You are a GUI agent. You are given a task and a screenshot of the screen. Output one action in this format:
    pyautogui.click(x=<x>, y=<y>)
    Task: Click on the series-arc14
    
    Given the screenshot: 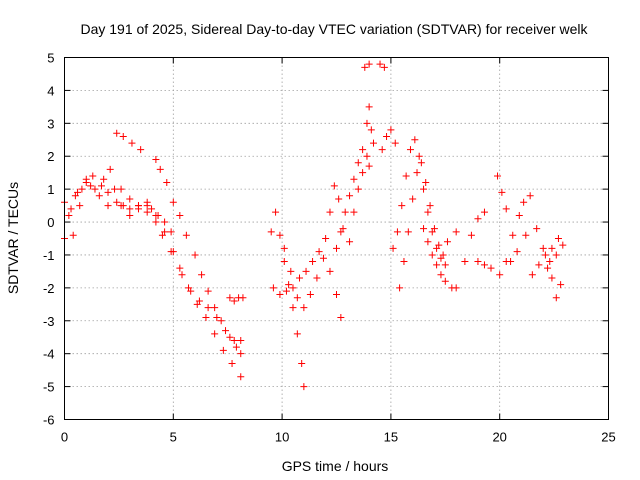 What is the action you would take?
    pyautogui.click(x=419, y=202)
    